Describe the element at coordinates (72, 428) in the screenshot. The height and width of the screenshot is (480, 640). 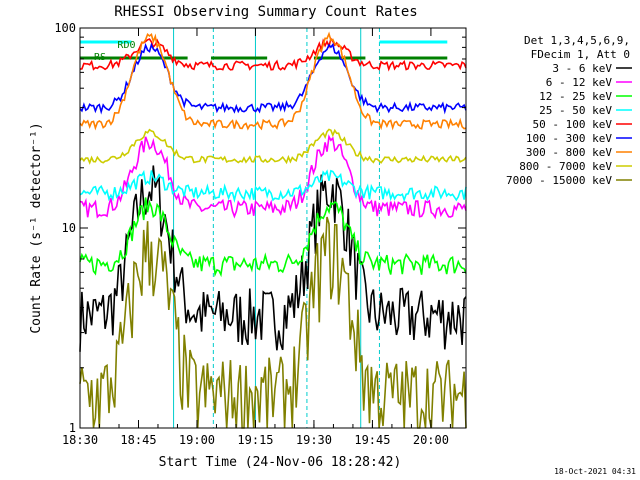
I see `y-tick-label-0: 1` at that location.